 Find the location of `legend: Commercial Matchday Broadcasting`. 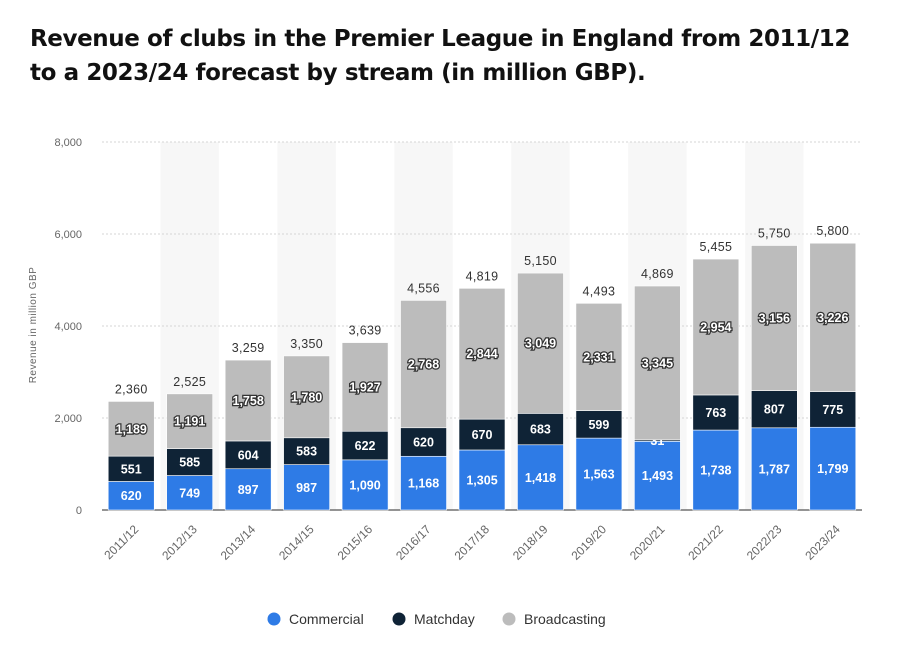

legend: Commercial Matchday Broadcasting is located at coordinates (436, 619).